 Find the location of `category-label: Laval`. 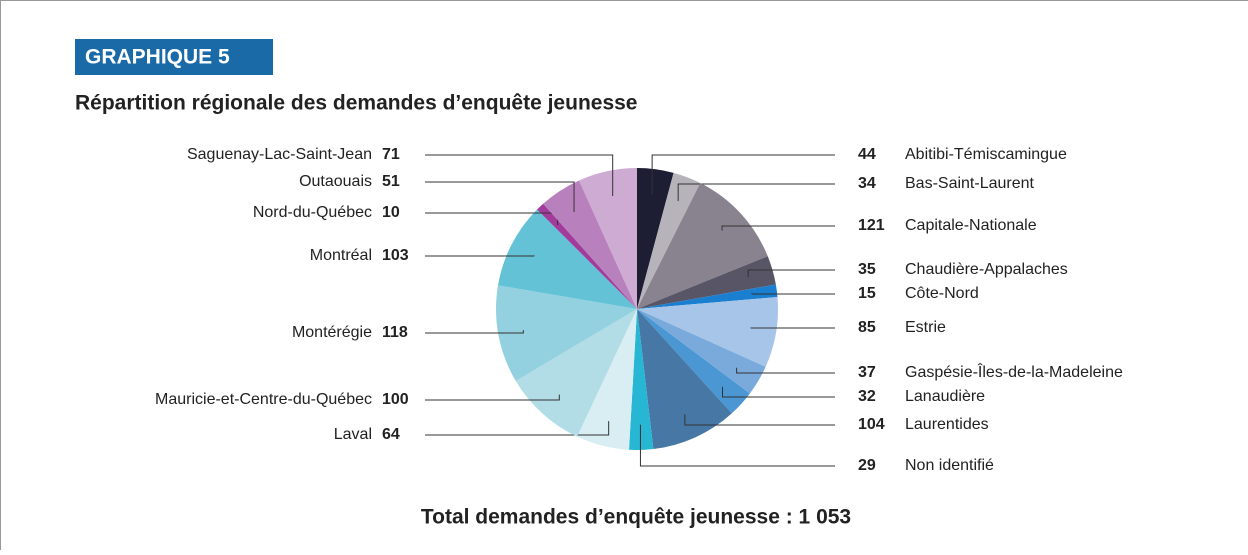

category-label: Laval is located at coordinates (353, 434).